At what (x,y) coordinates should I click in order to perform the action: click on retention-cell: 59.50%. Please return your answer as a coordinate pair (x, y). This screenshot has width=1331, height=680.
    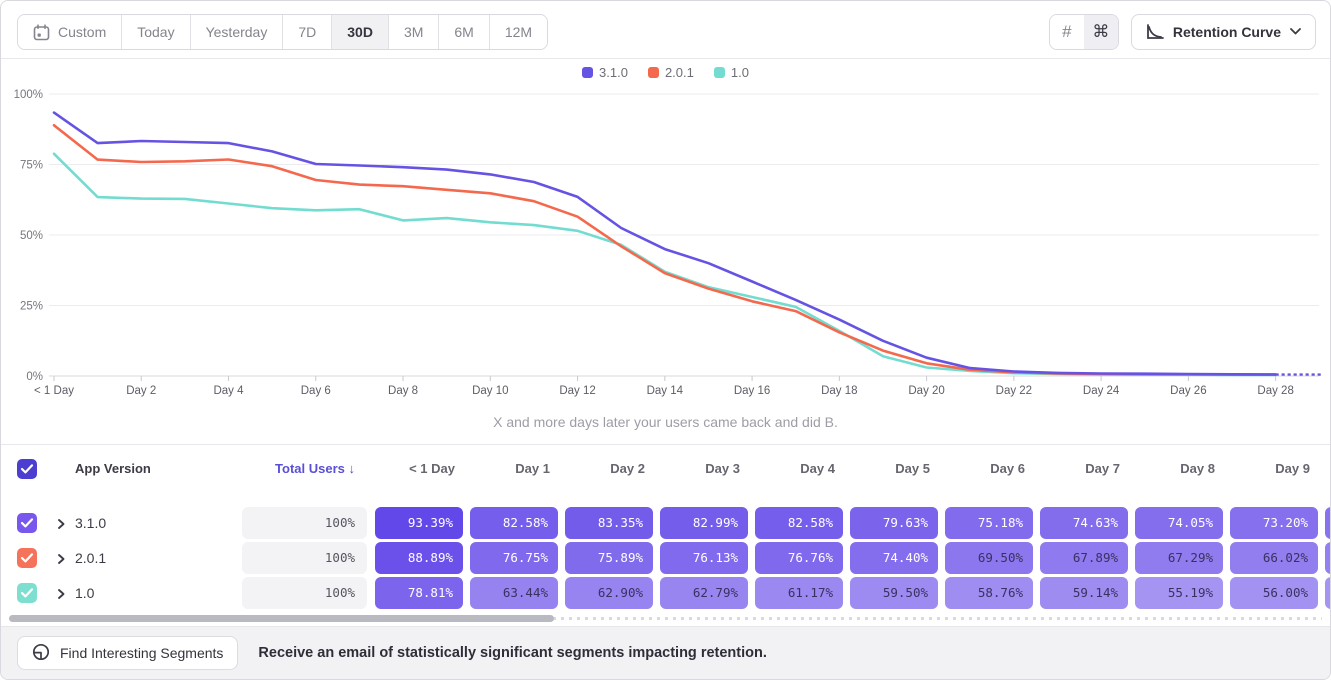
    Looking at the image, I should click on (894, 593).